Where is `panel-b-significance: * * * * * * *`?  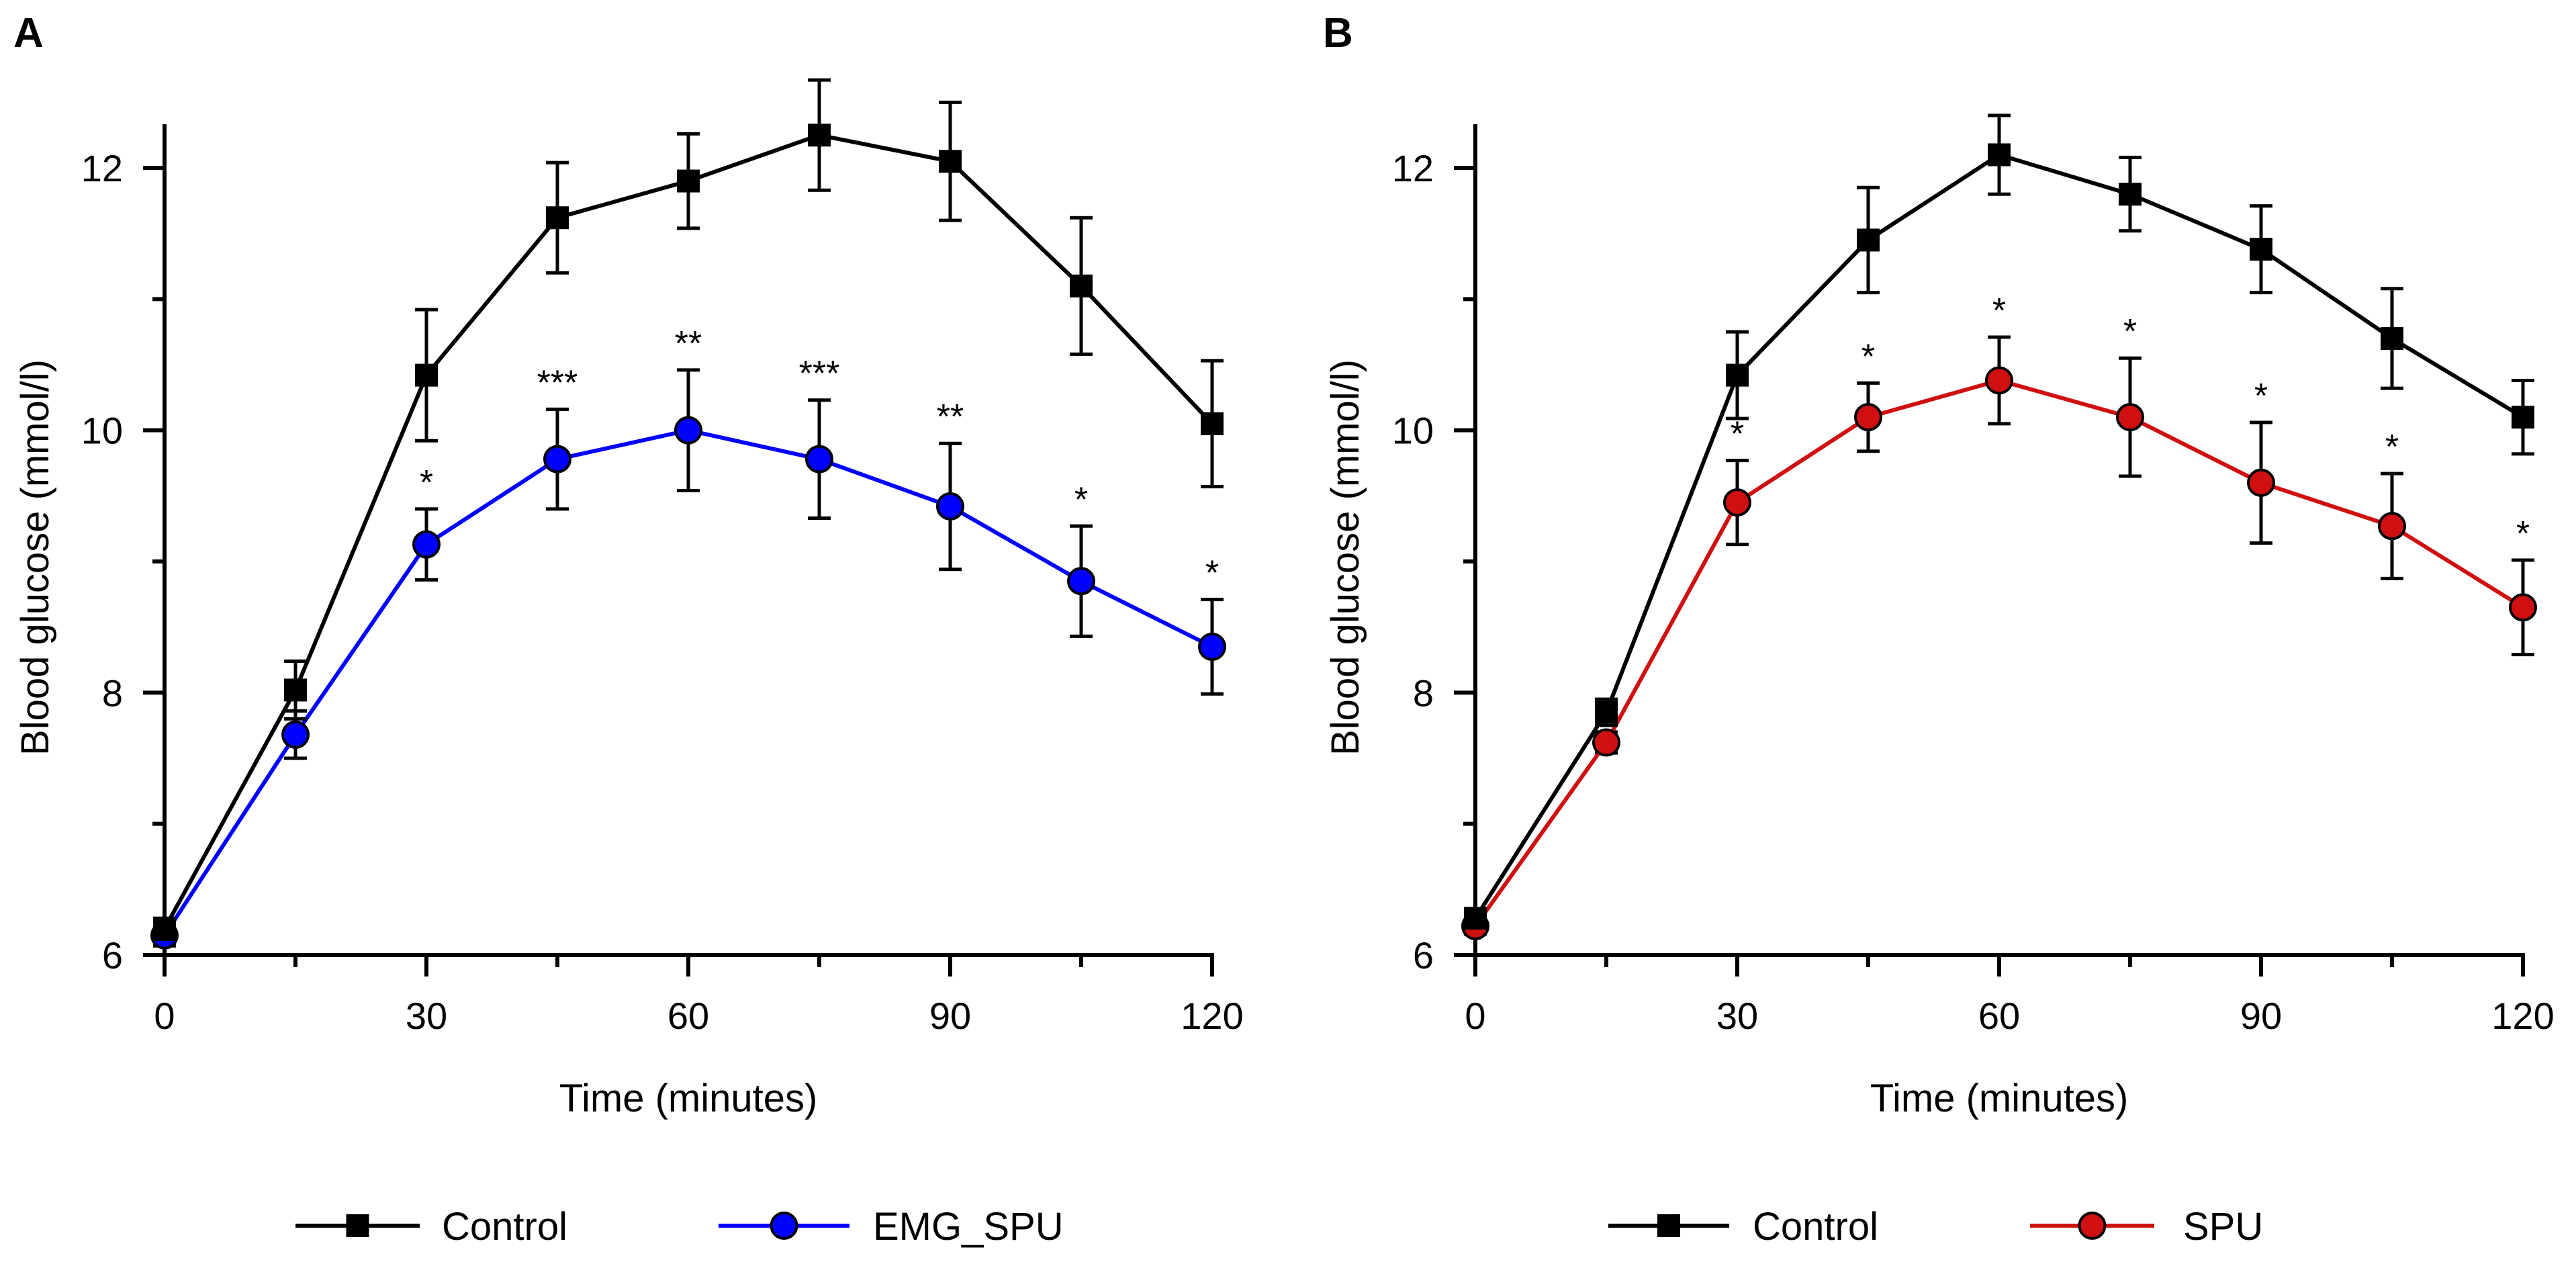
panel-b-significance: * * * * * * * is located at coordinates (2130, 422).